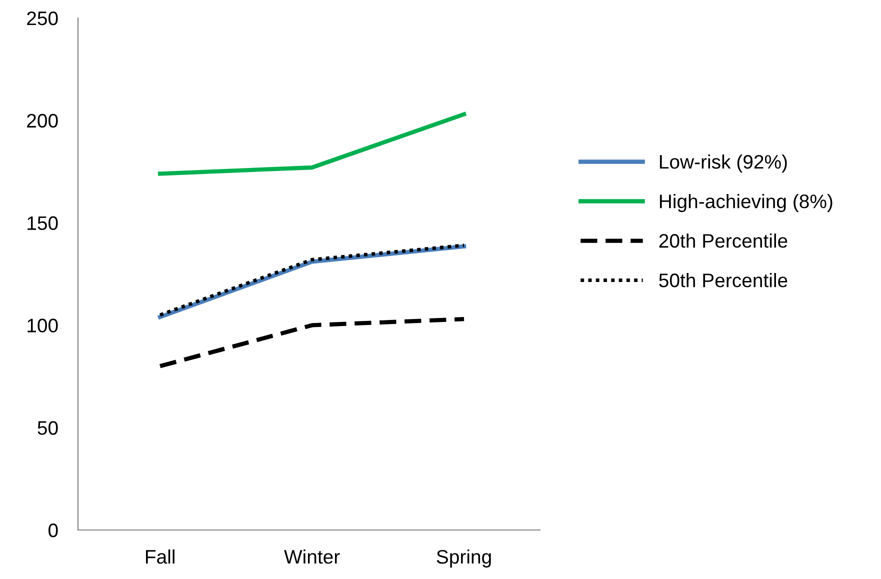 The image size is (881, 579). What do you see at coordinates (723, 240) in the screenshot?
I see `legend-label: 20th Percentile` at bounding box center [723, 240].